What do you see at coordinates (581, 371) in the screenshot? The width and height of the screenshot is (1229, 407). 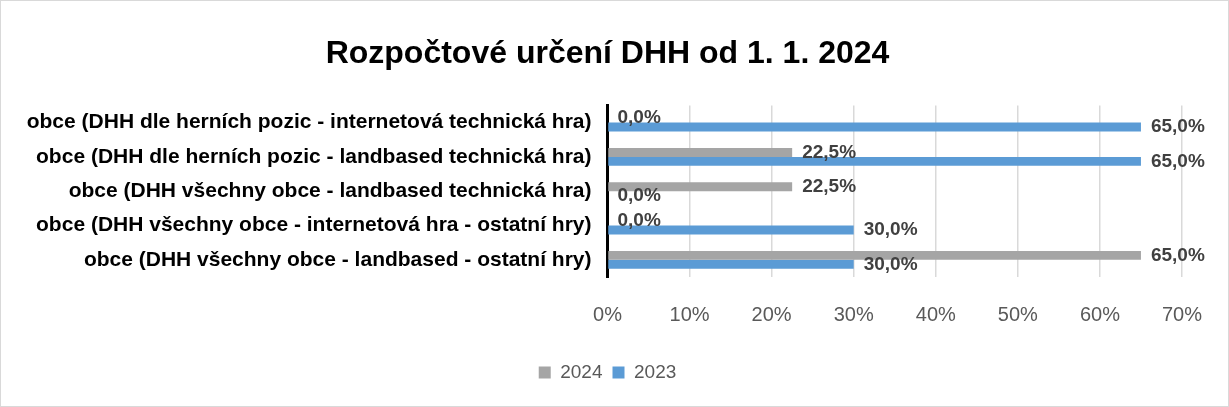 I see `legend-label: 2024` at bounding box center [581, 371].